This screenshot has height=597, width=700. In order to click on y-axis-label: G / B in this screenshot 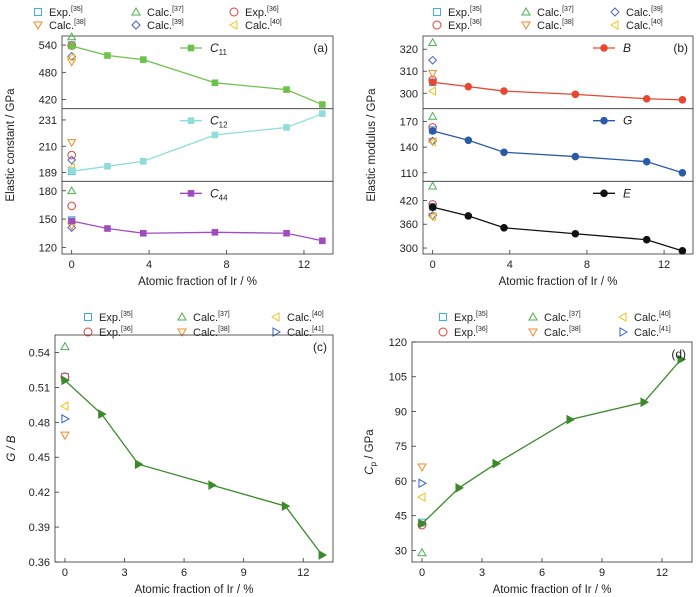, I will do `click(12, 448)`.